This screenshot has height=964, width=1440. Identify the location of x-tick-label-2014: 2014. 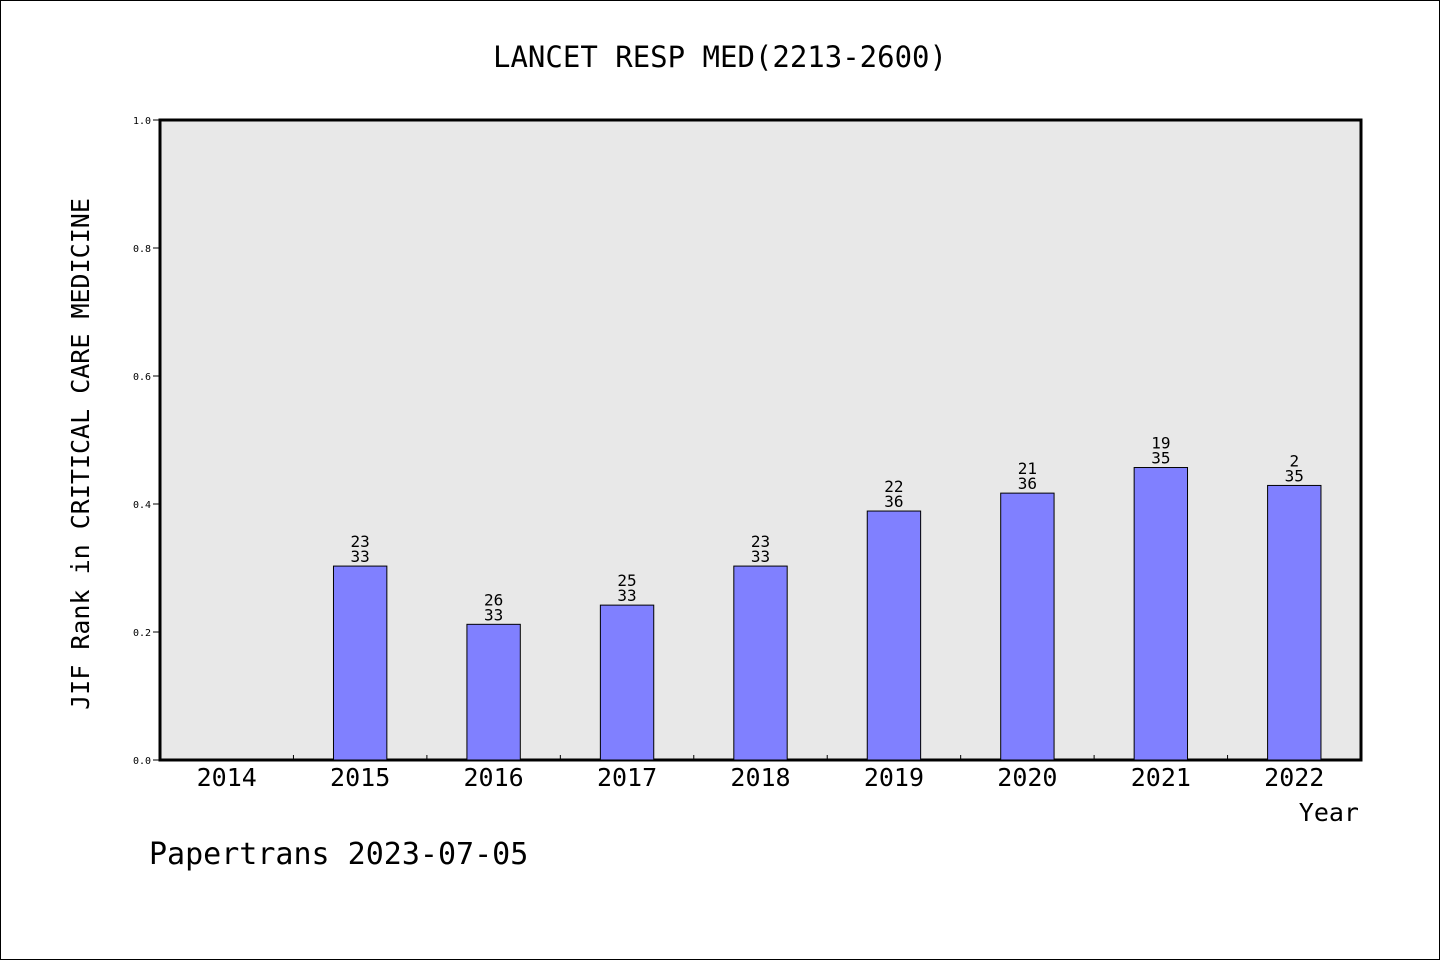
(227, 777).